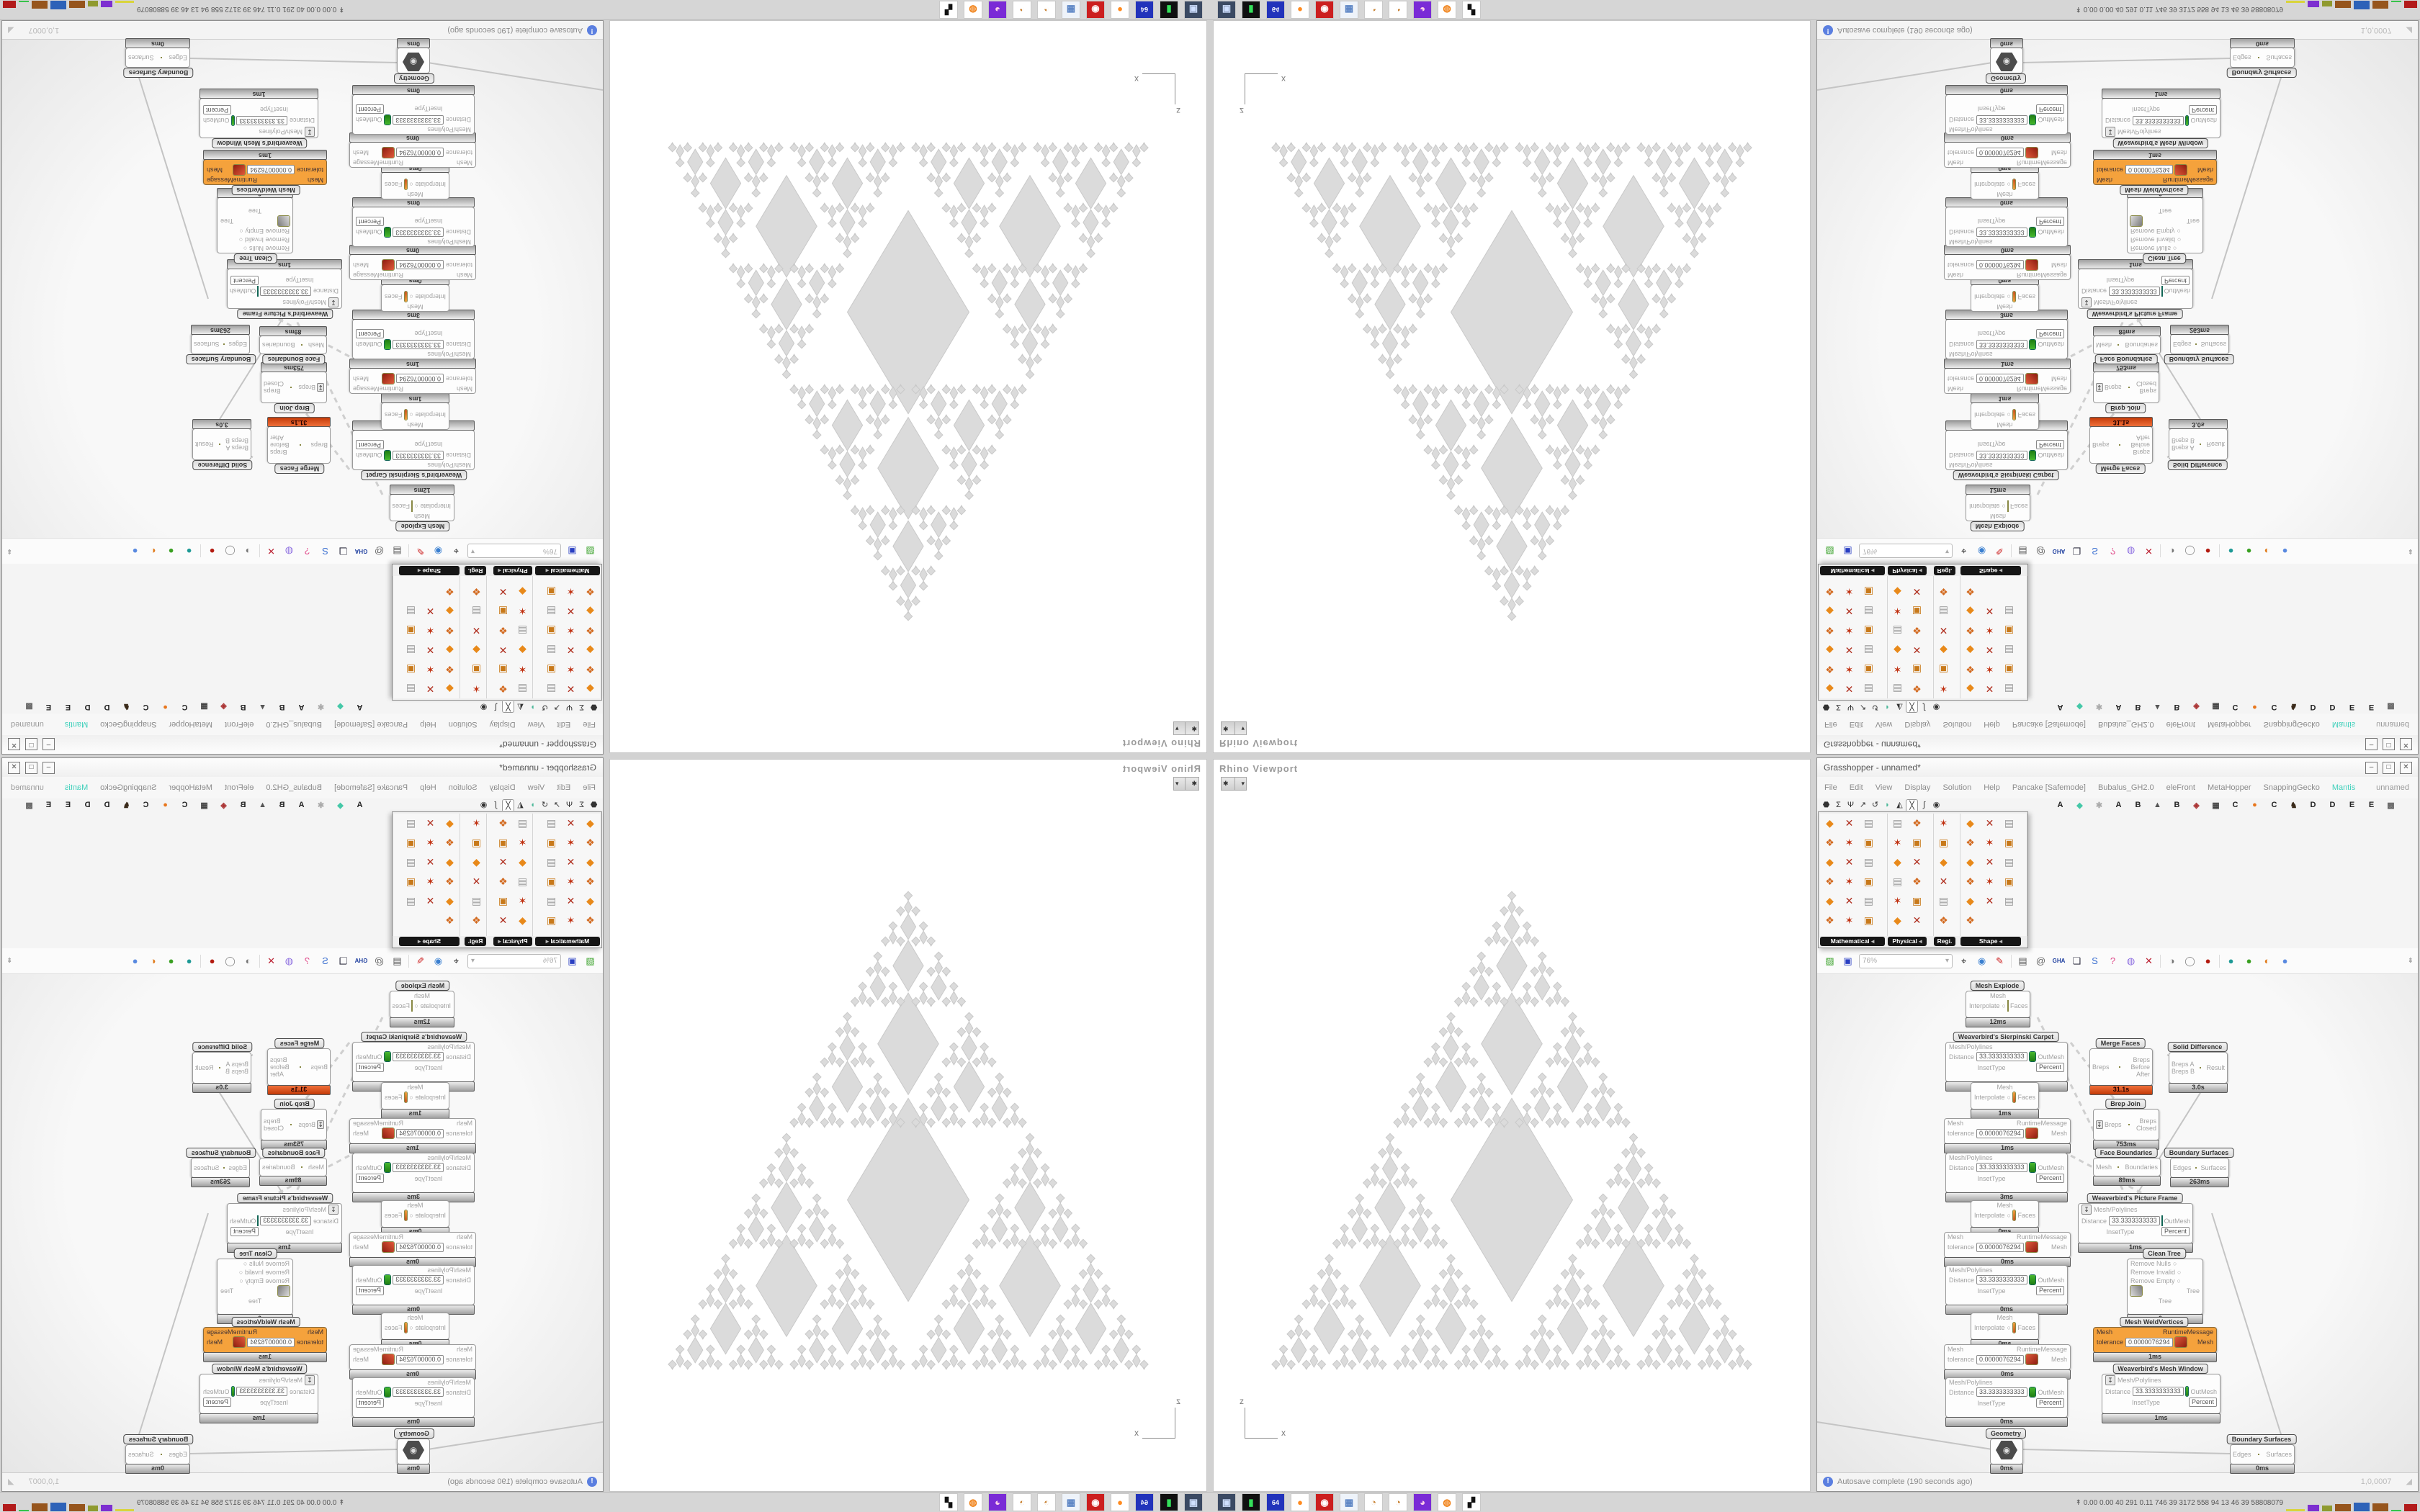 This screenshot has width=2420, height=1512. Describe the element at coordinates (222, 444) in the screenshot. I see `node-body: Breps A Breps B Result` at that location.